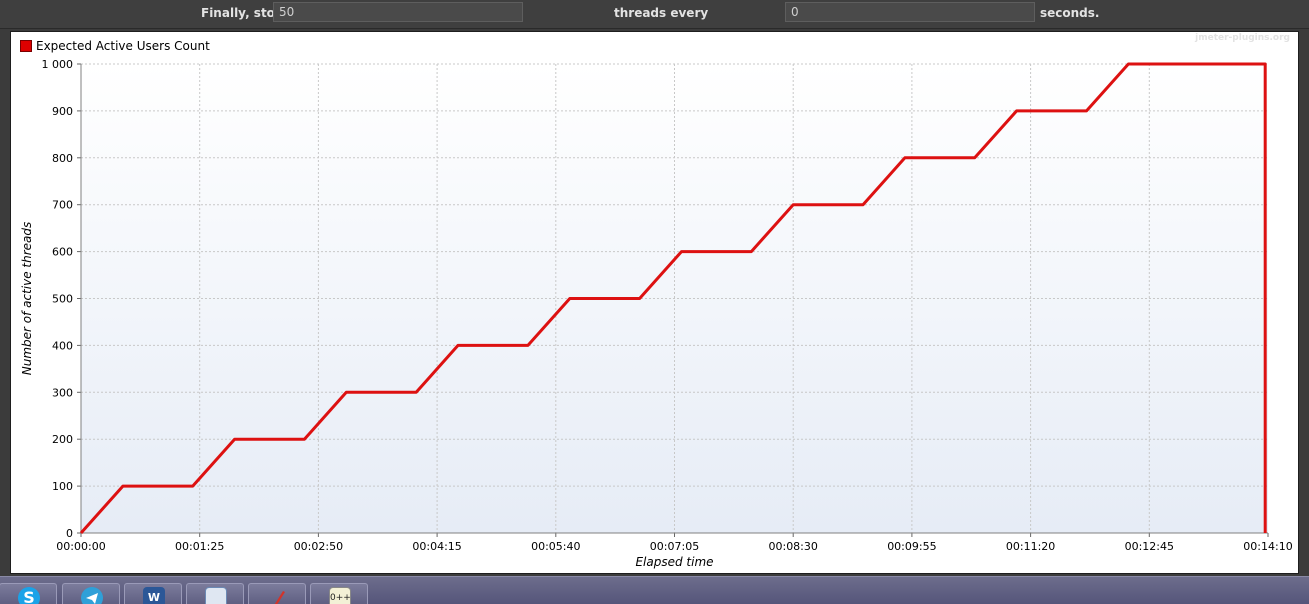  What do you see at coordinates (62, 252) in the screenshot?
I see `y-tick-label: 600` at bounding box center [62, 252].